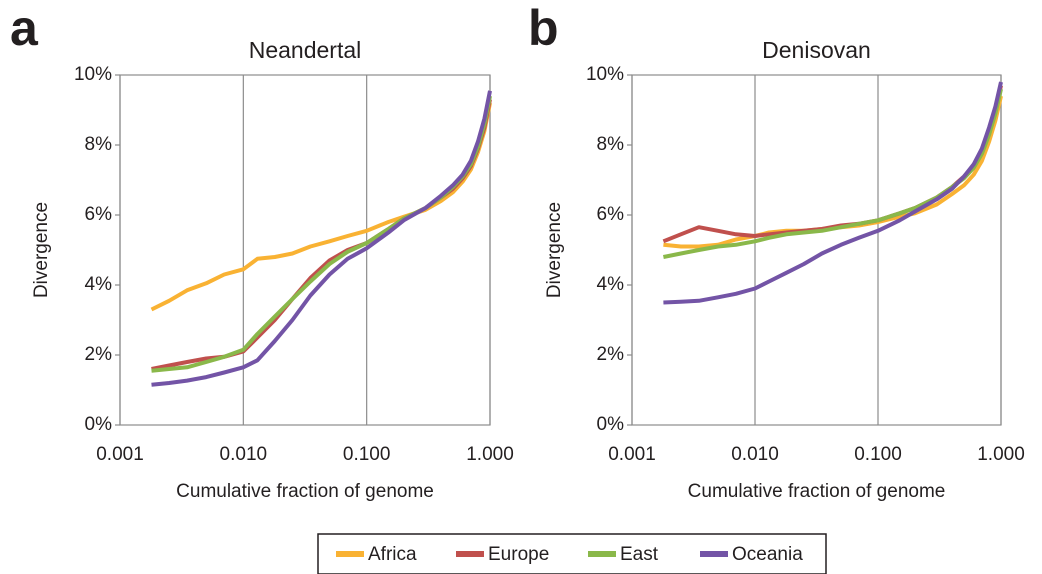  What do you see at coordinates (518, 554) in the screenshot?
I see `legend-label: Europe` at bounding box center [518, 554].